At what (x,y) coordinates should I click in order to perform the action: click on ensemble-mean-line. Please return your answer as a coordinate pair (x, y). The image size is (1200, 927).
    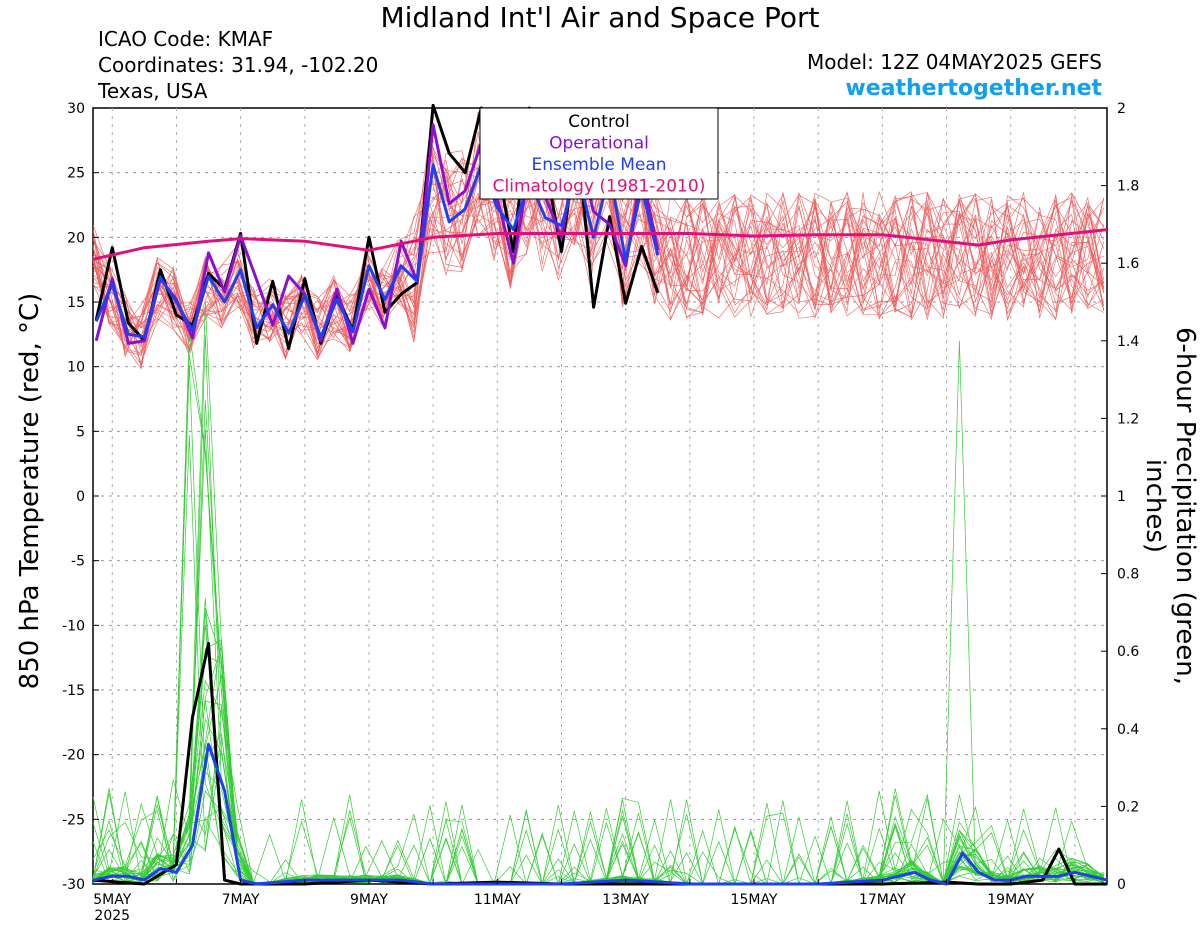
    Looking at the image, I should click on (377, 251).